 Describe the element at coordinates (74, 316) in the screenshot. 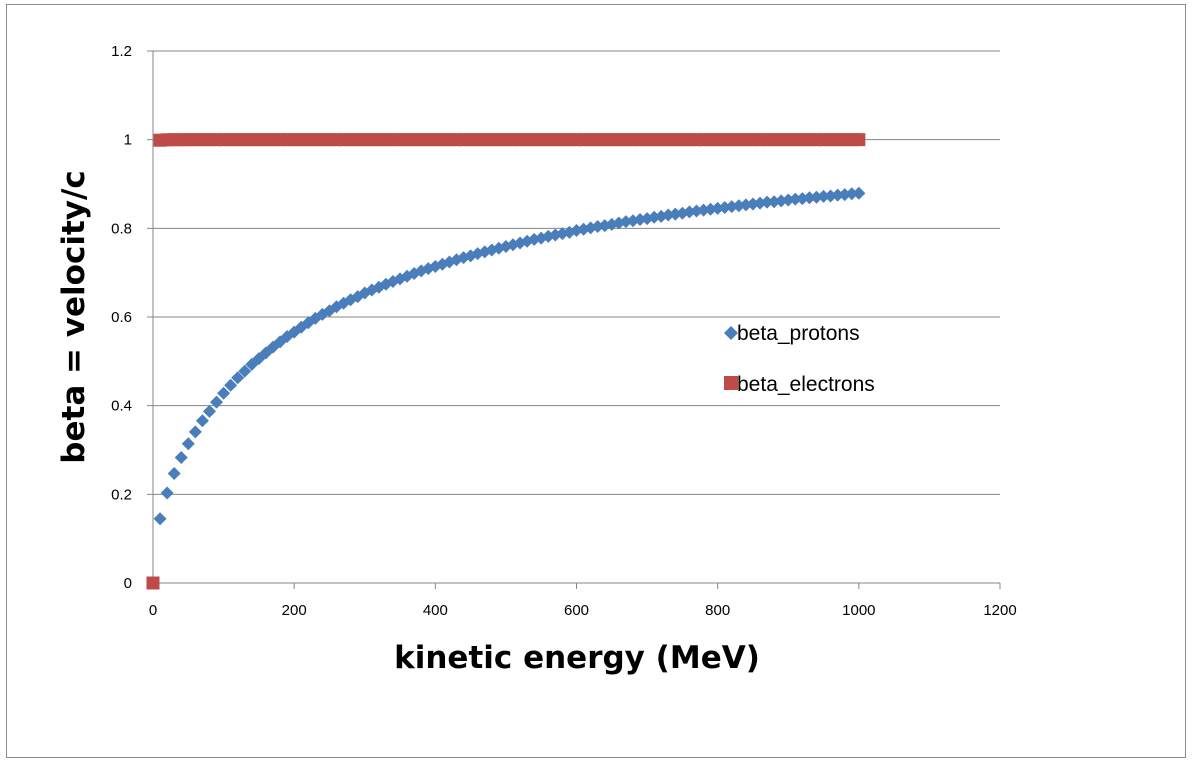

I see `y-axis-title: beta = velocity/c` at that location.